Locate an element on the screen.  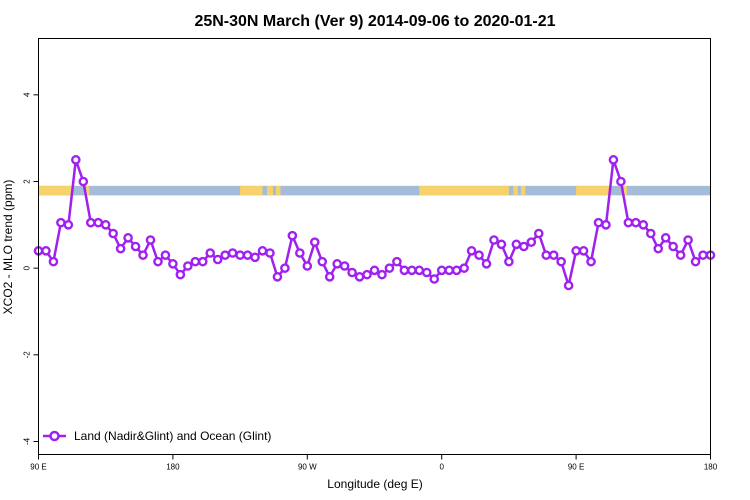
legend-marker-swatch is located at coordinates (54, 436).